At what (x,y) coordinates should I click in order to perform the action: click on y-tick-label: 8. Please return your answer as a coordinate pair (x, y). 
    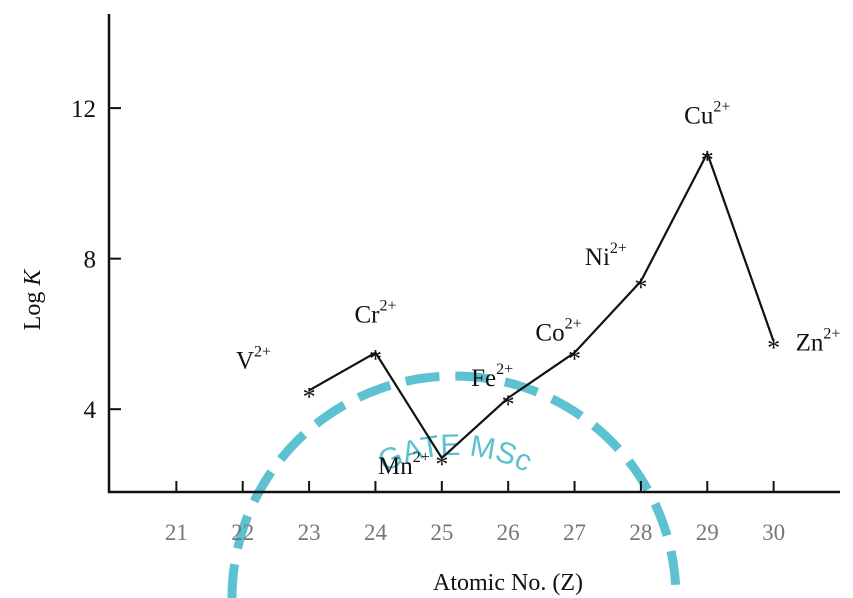
    Looking at the image, I should click on (90, 260).